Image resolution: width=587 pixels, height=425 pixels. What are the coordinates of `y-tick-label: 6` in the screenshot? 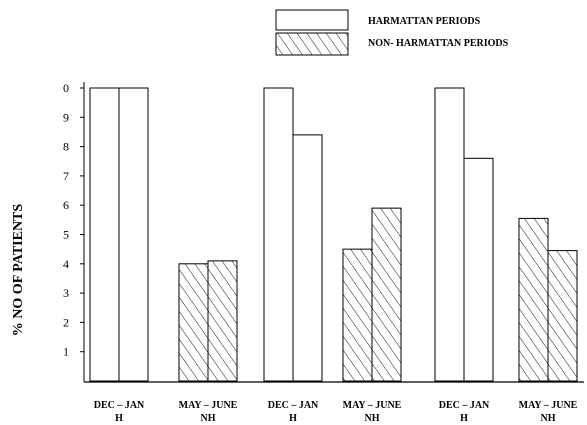 It's located at (66, 205).